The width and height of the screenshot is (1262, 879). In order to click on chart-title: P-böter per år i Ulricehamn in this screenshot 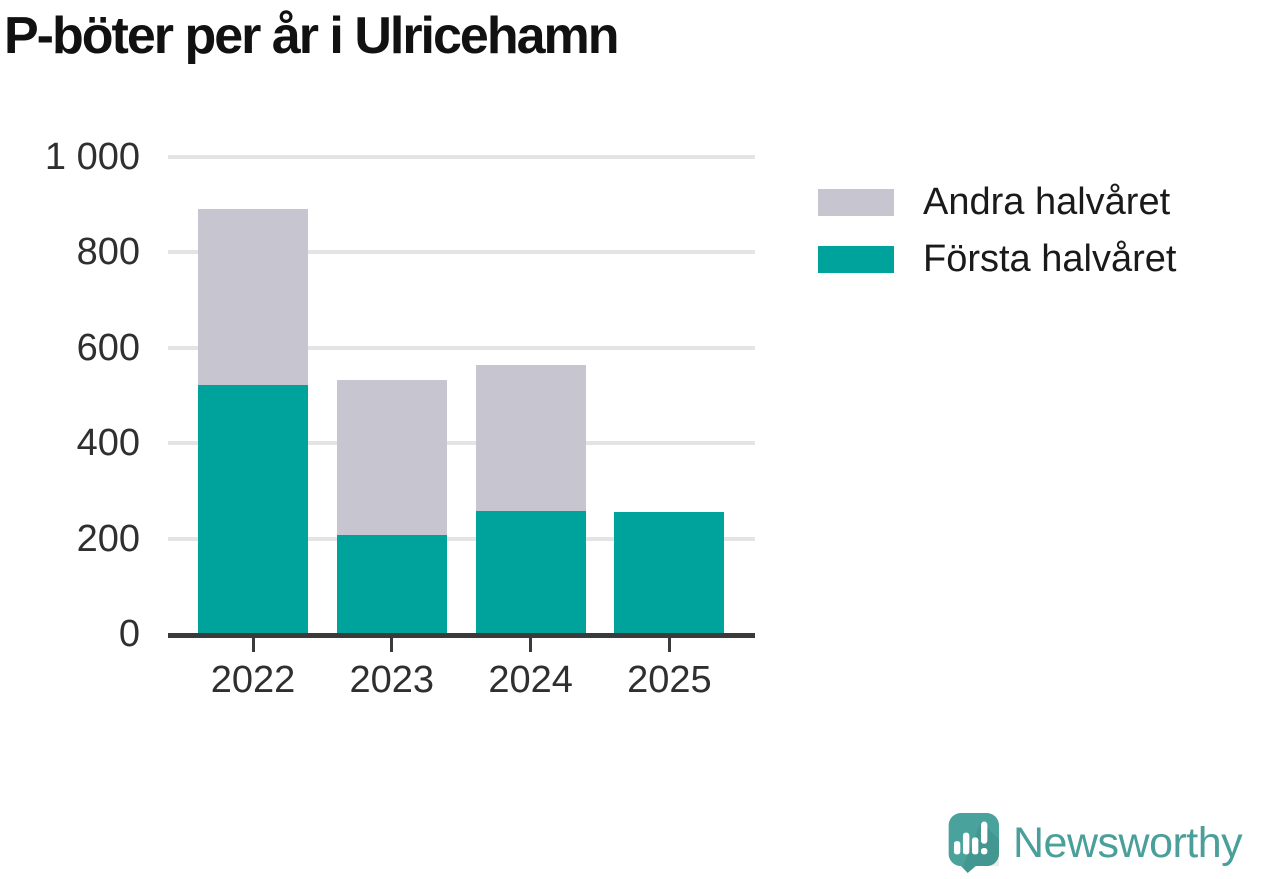, I will do `click(312, 36)`.